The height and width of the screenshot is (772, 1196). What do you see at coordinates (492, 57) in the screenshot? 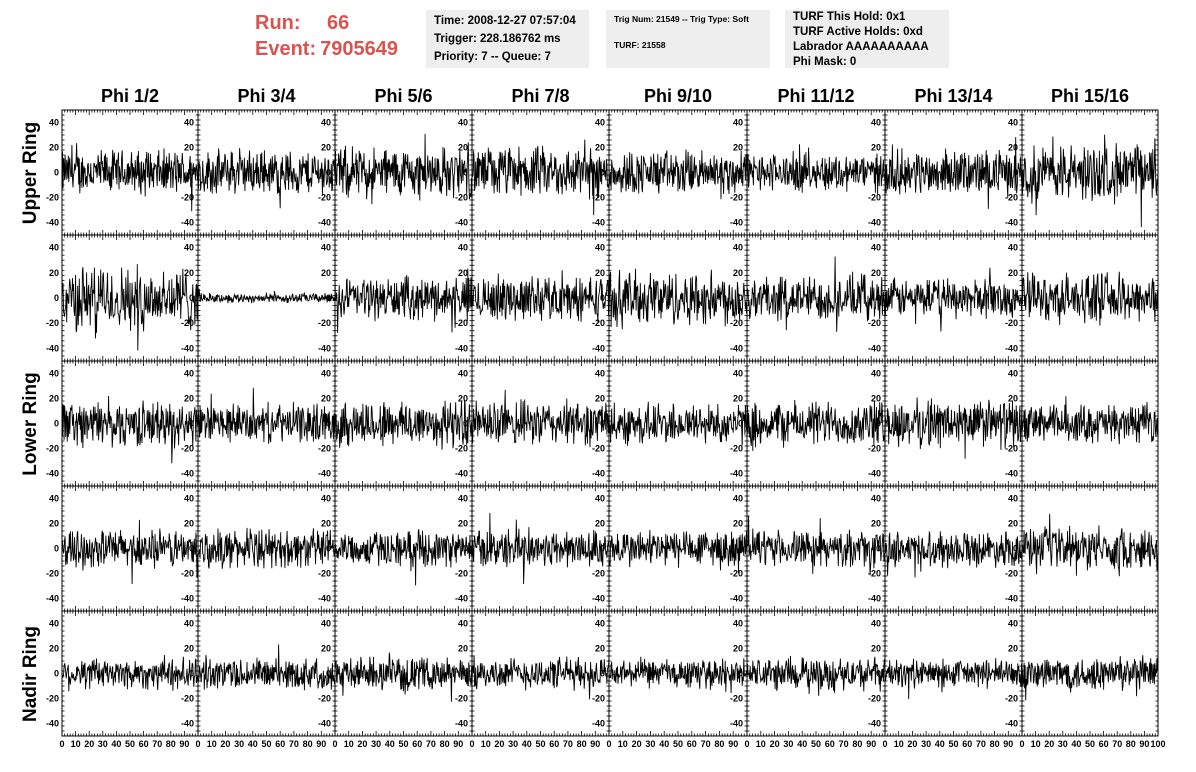
I see `priority-line: Priority: 7 -- Queue: 7` at bounding box center [492, 57].